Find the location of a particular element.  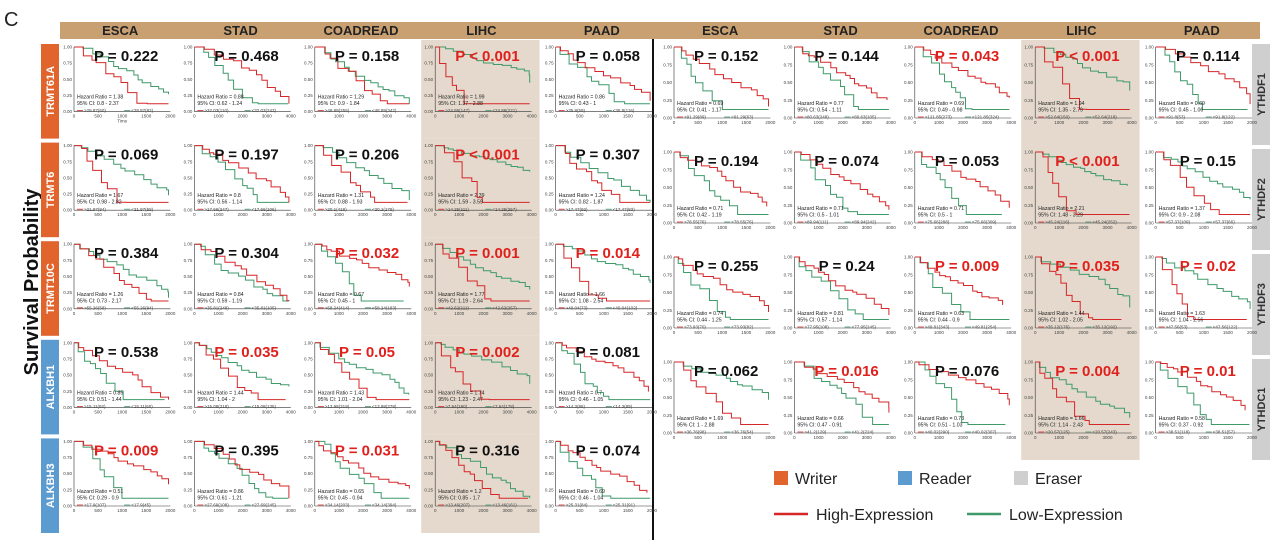

left-header-bg is located at coordinates (360, 30).